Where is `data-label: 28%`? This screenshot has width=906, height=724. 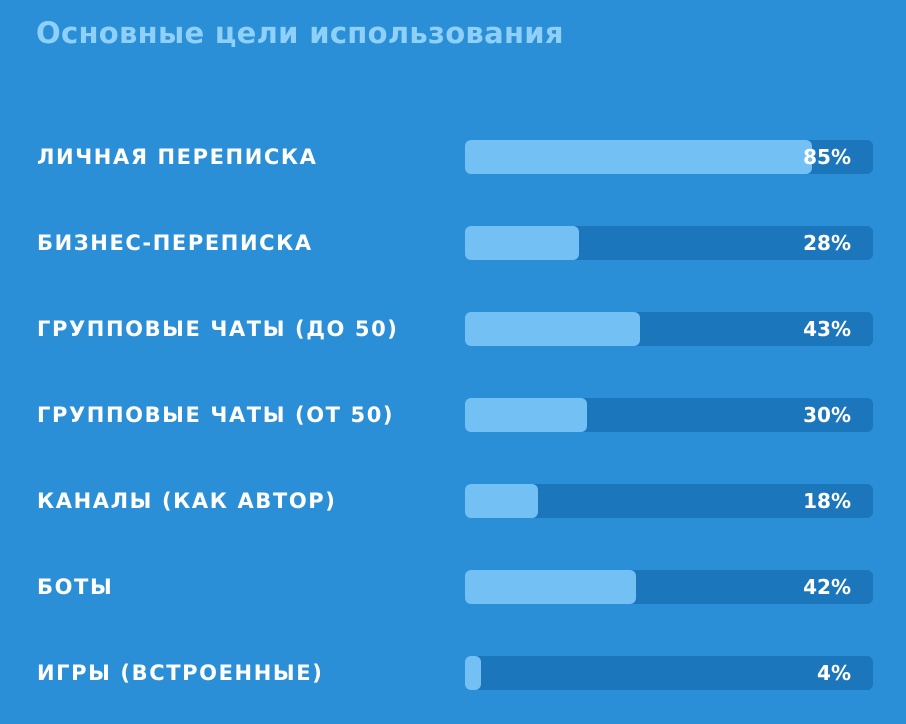 data-label: 28% is located at coordinates (827, 243).